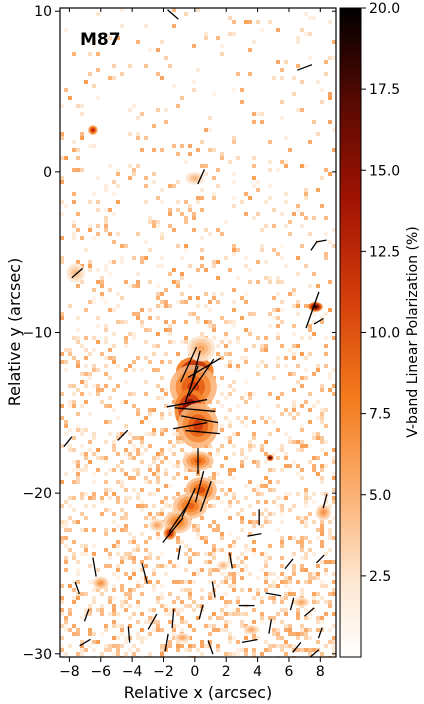 The height and width of the screenshot is (704, 424). Describe the element at coordinates (47, 173) in the screenshot. I see `y-tick-label: 0` at that location.